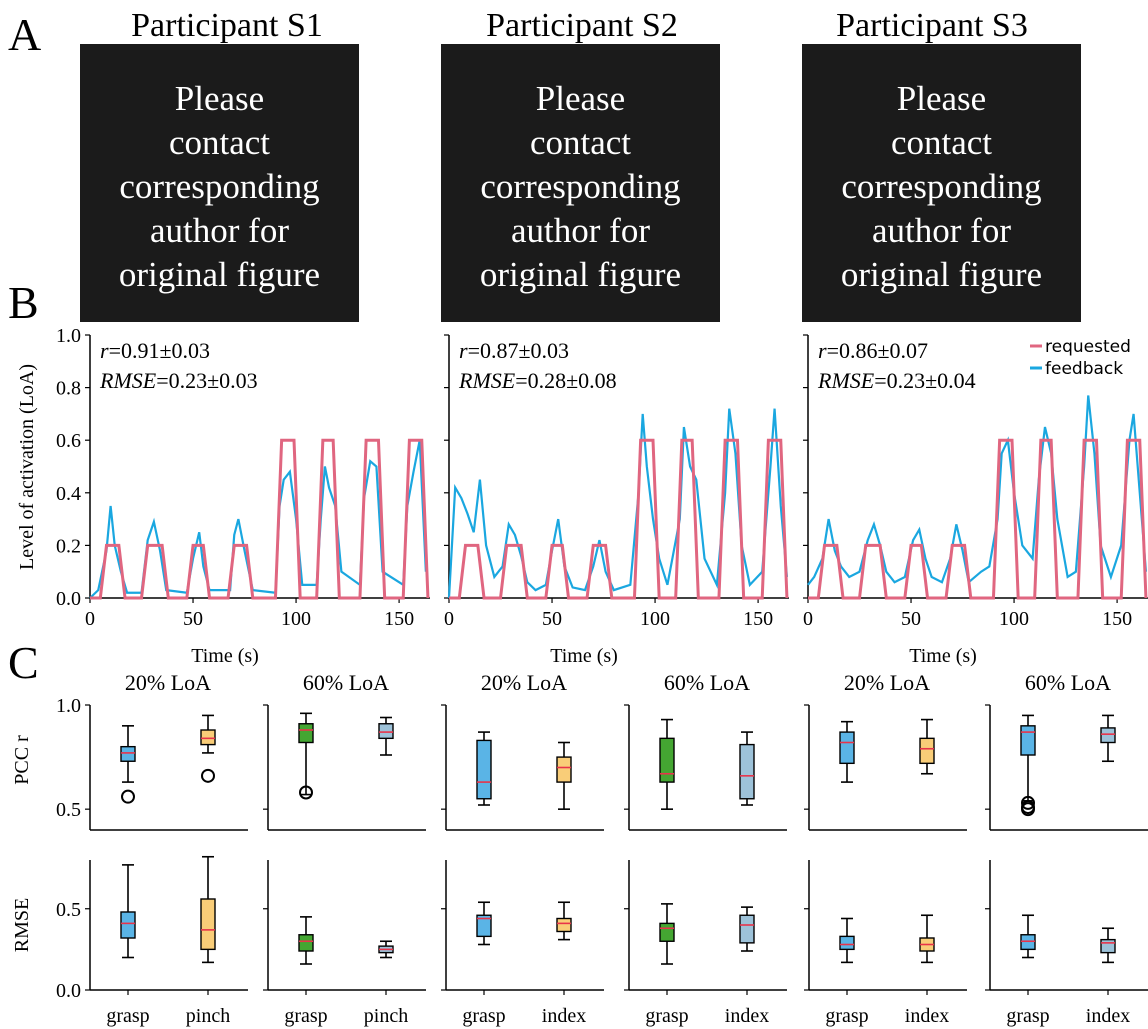 This screenshot has width=1148, height=1029. I want to click on pcc-axis-label: PCC r, so click(22, 760).